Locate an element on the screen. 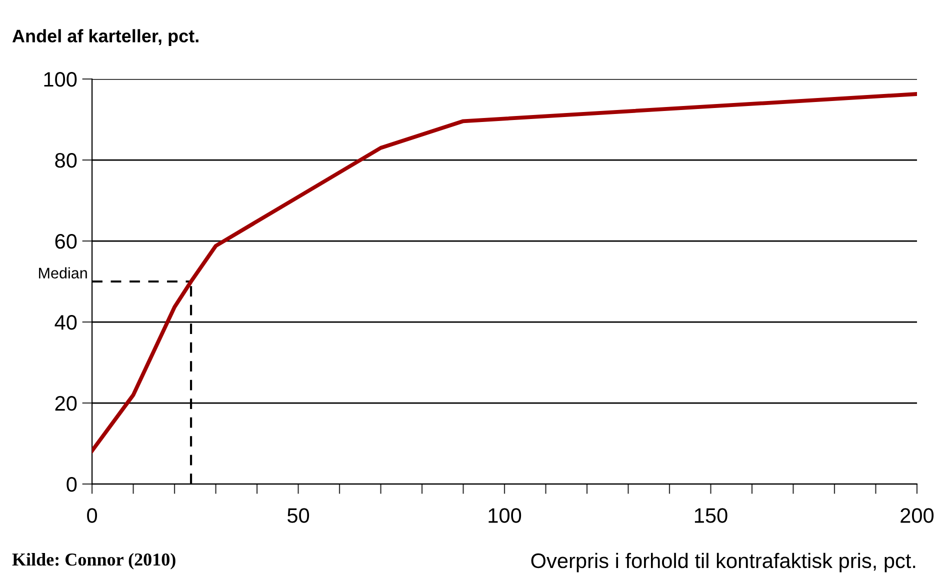 The height and width of the screenshot is (578, 943). y-tick-label: 40 is located at coordinates (65, 322).